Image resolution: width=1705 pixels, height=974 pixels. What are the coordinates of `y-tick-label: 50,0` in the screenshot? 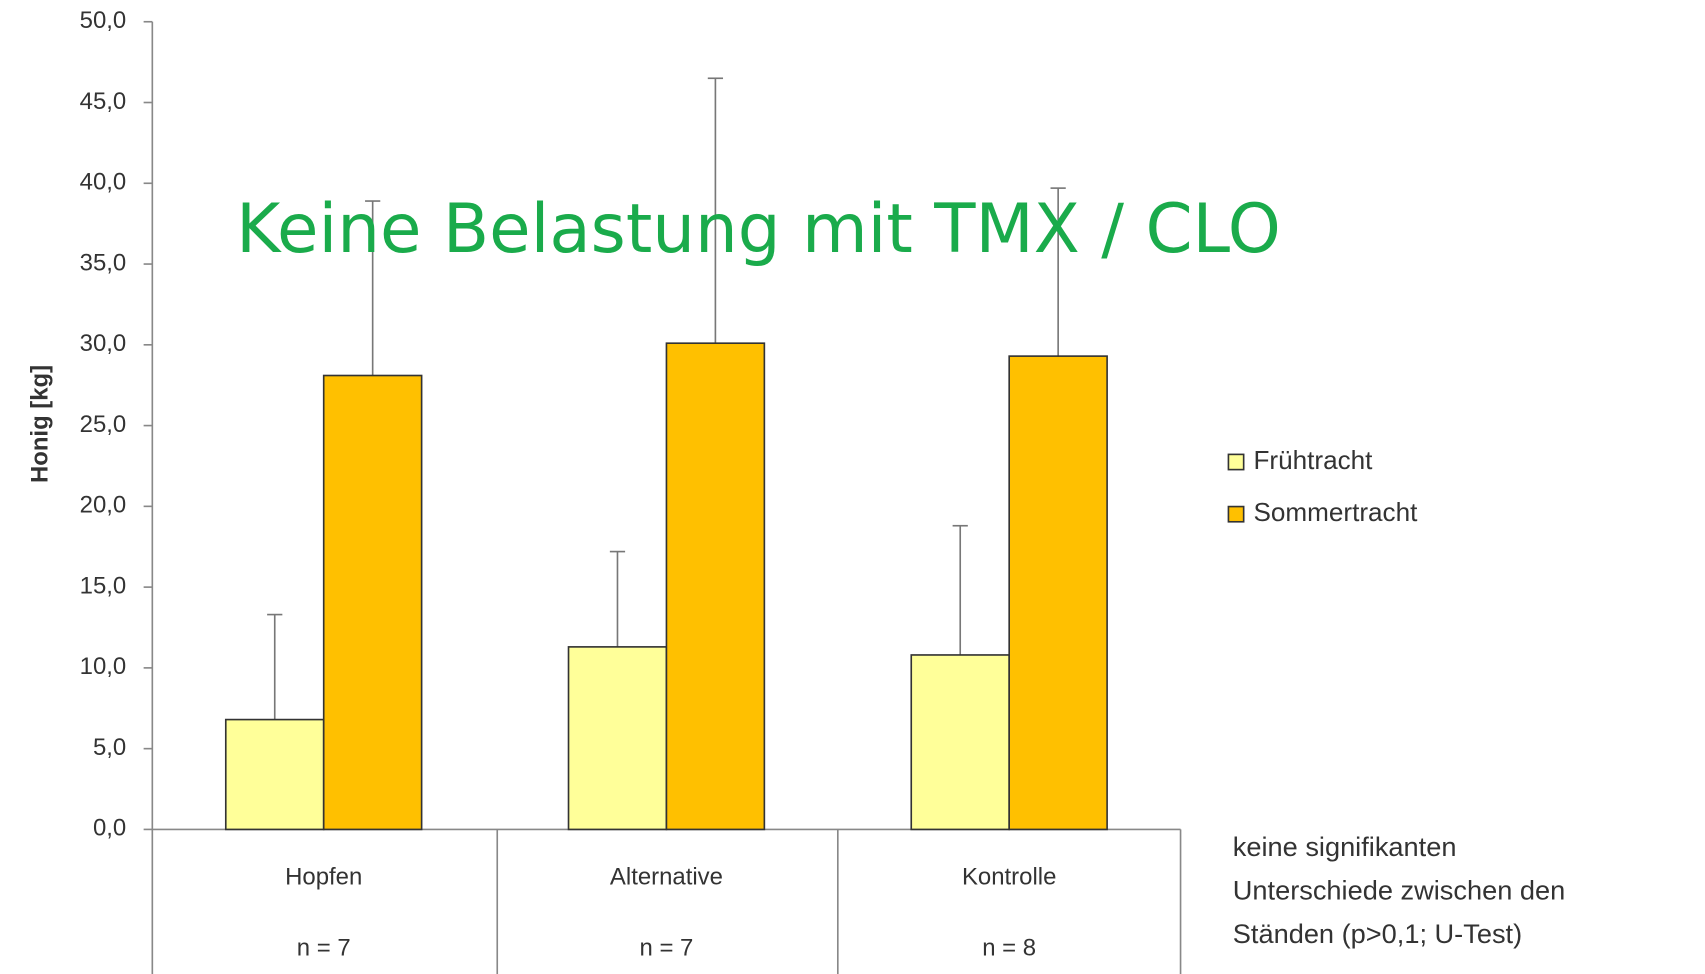 It's located at (103, 20).